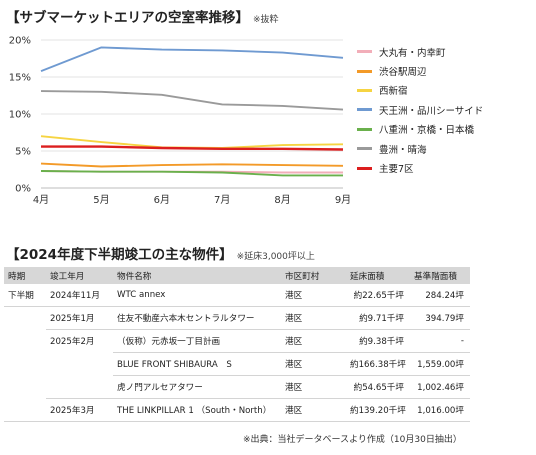 The height and width of the screenshot is (455, 536). What do you see at coordinates (343, 200) in the screenshot?
I see `x-tick-label: 9月` at bounding box center [343, 200].